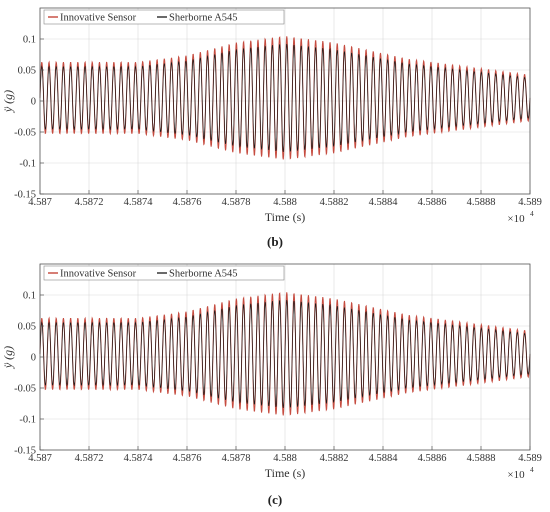  Describe the element at coordinates (275, 499) in the screenshot. I see `panel-label-c: (c)` at that location.